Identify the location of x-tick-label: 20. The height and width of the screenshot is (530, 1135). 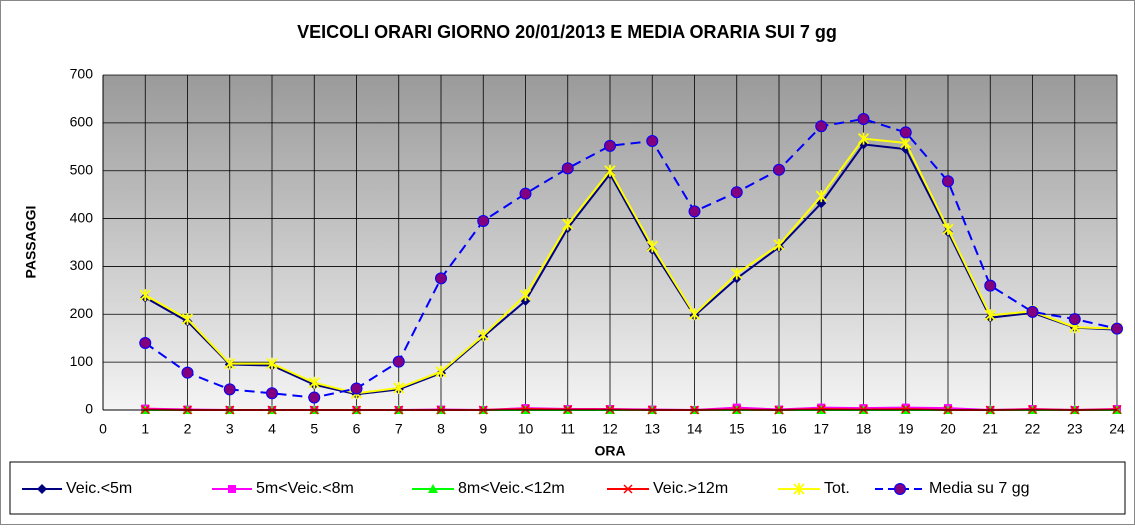
(948, 429).